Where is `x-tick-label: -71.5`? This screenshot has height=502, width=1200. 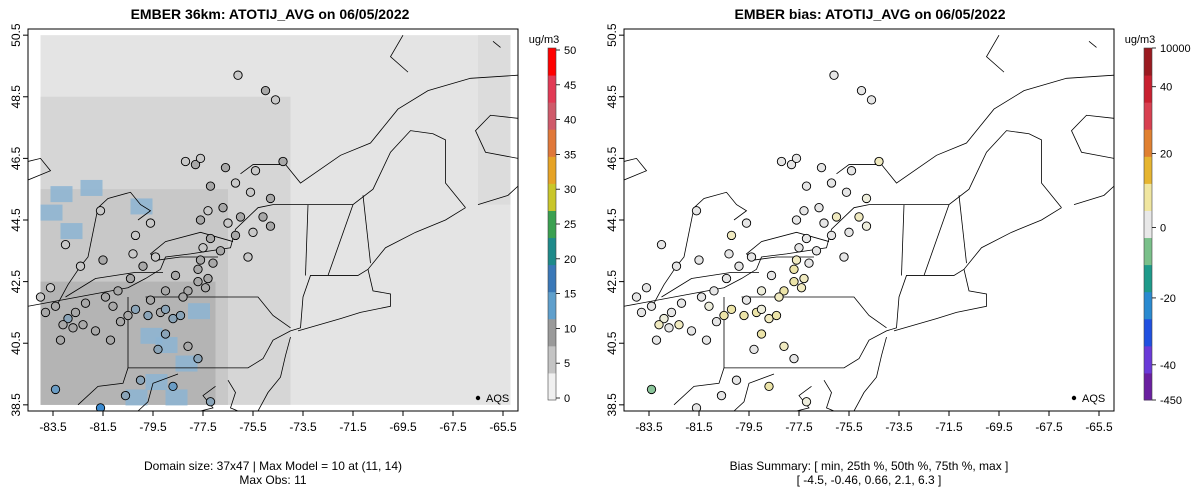 x-tick-label: -71.5 is located at coordinates (949, 427).